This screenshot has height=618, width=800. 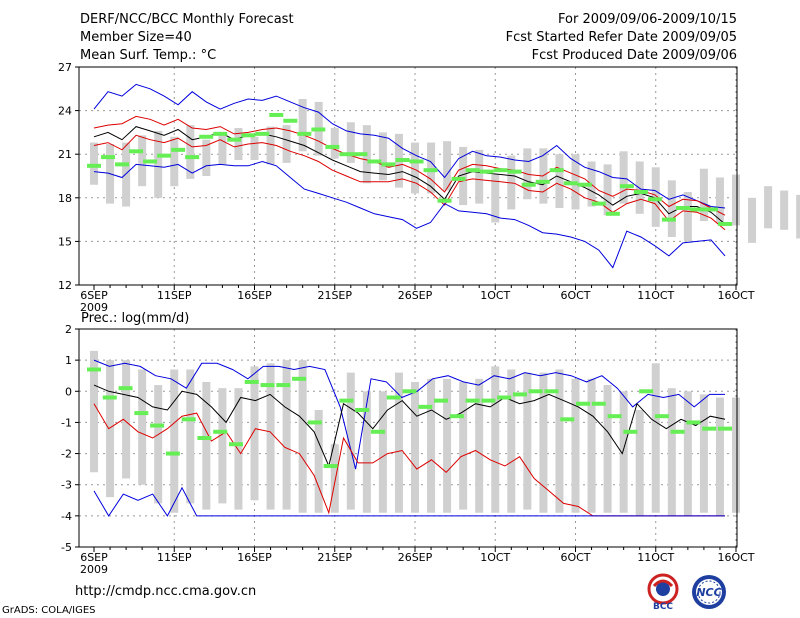 I want to click on x-tick-label: 16OCT, so click(x=735, y=295).